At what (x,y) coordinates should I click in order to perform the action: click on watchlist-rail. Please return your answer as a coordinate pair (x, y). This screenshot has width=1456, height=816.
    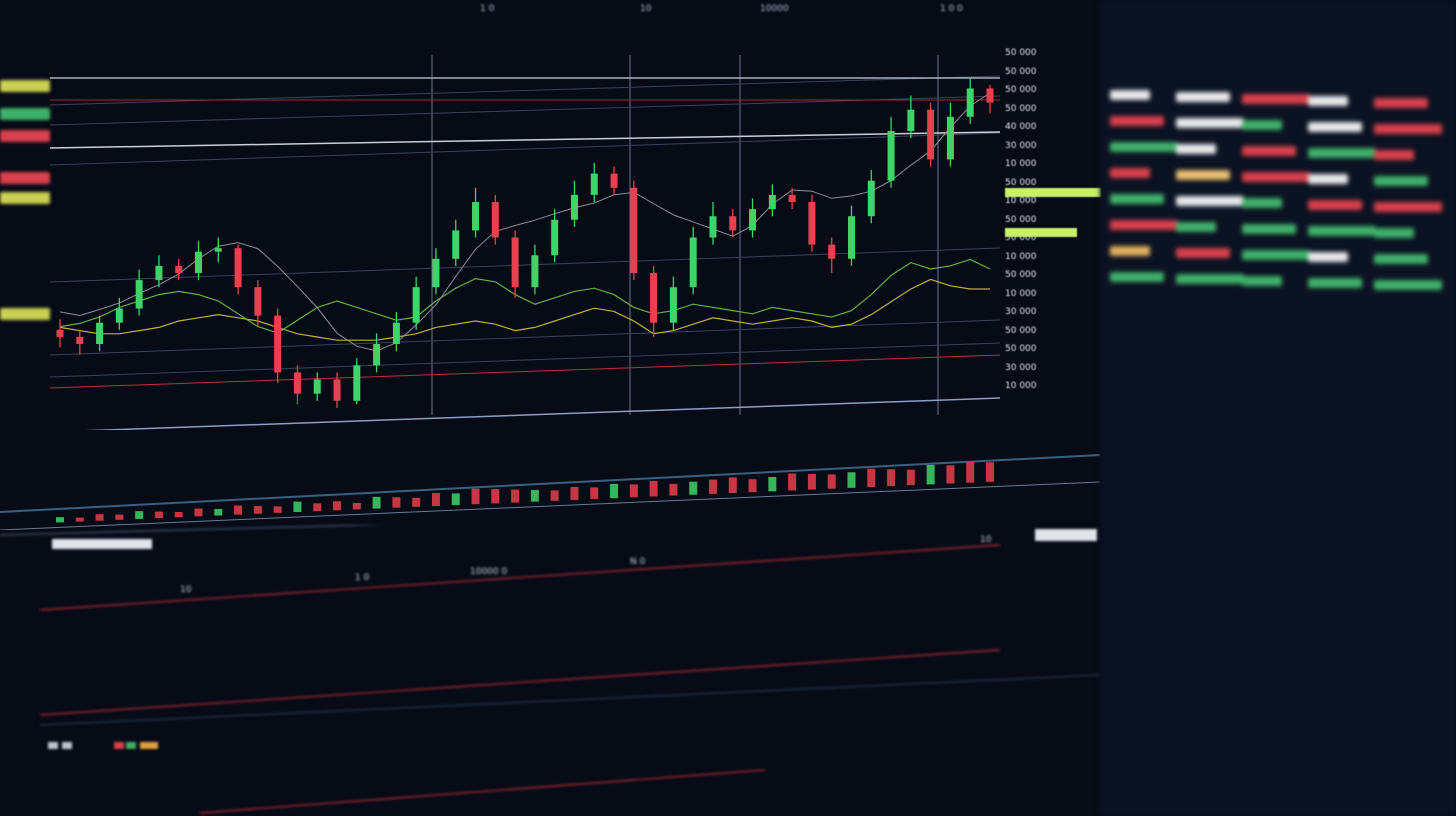
    Looking at the image, I should click on (26, 370).